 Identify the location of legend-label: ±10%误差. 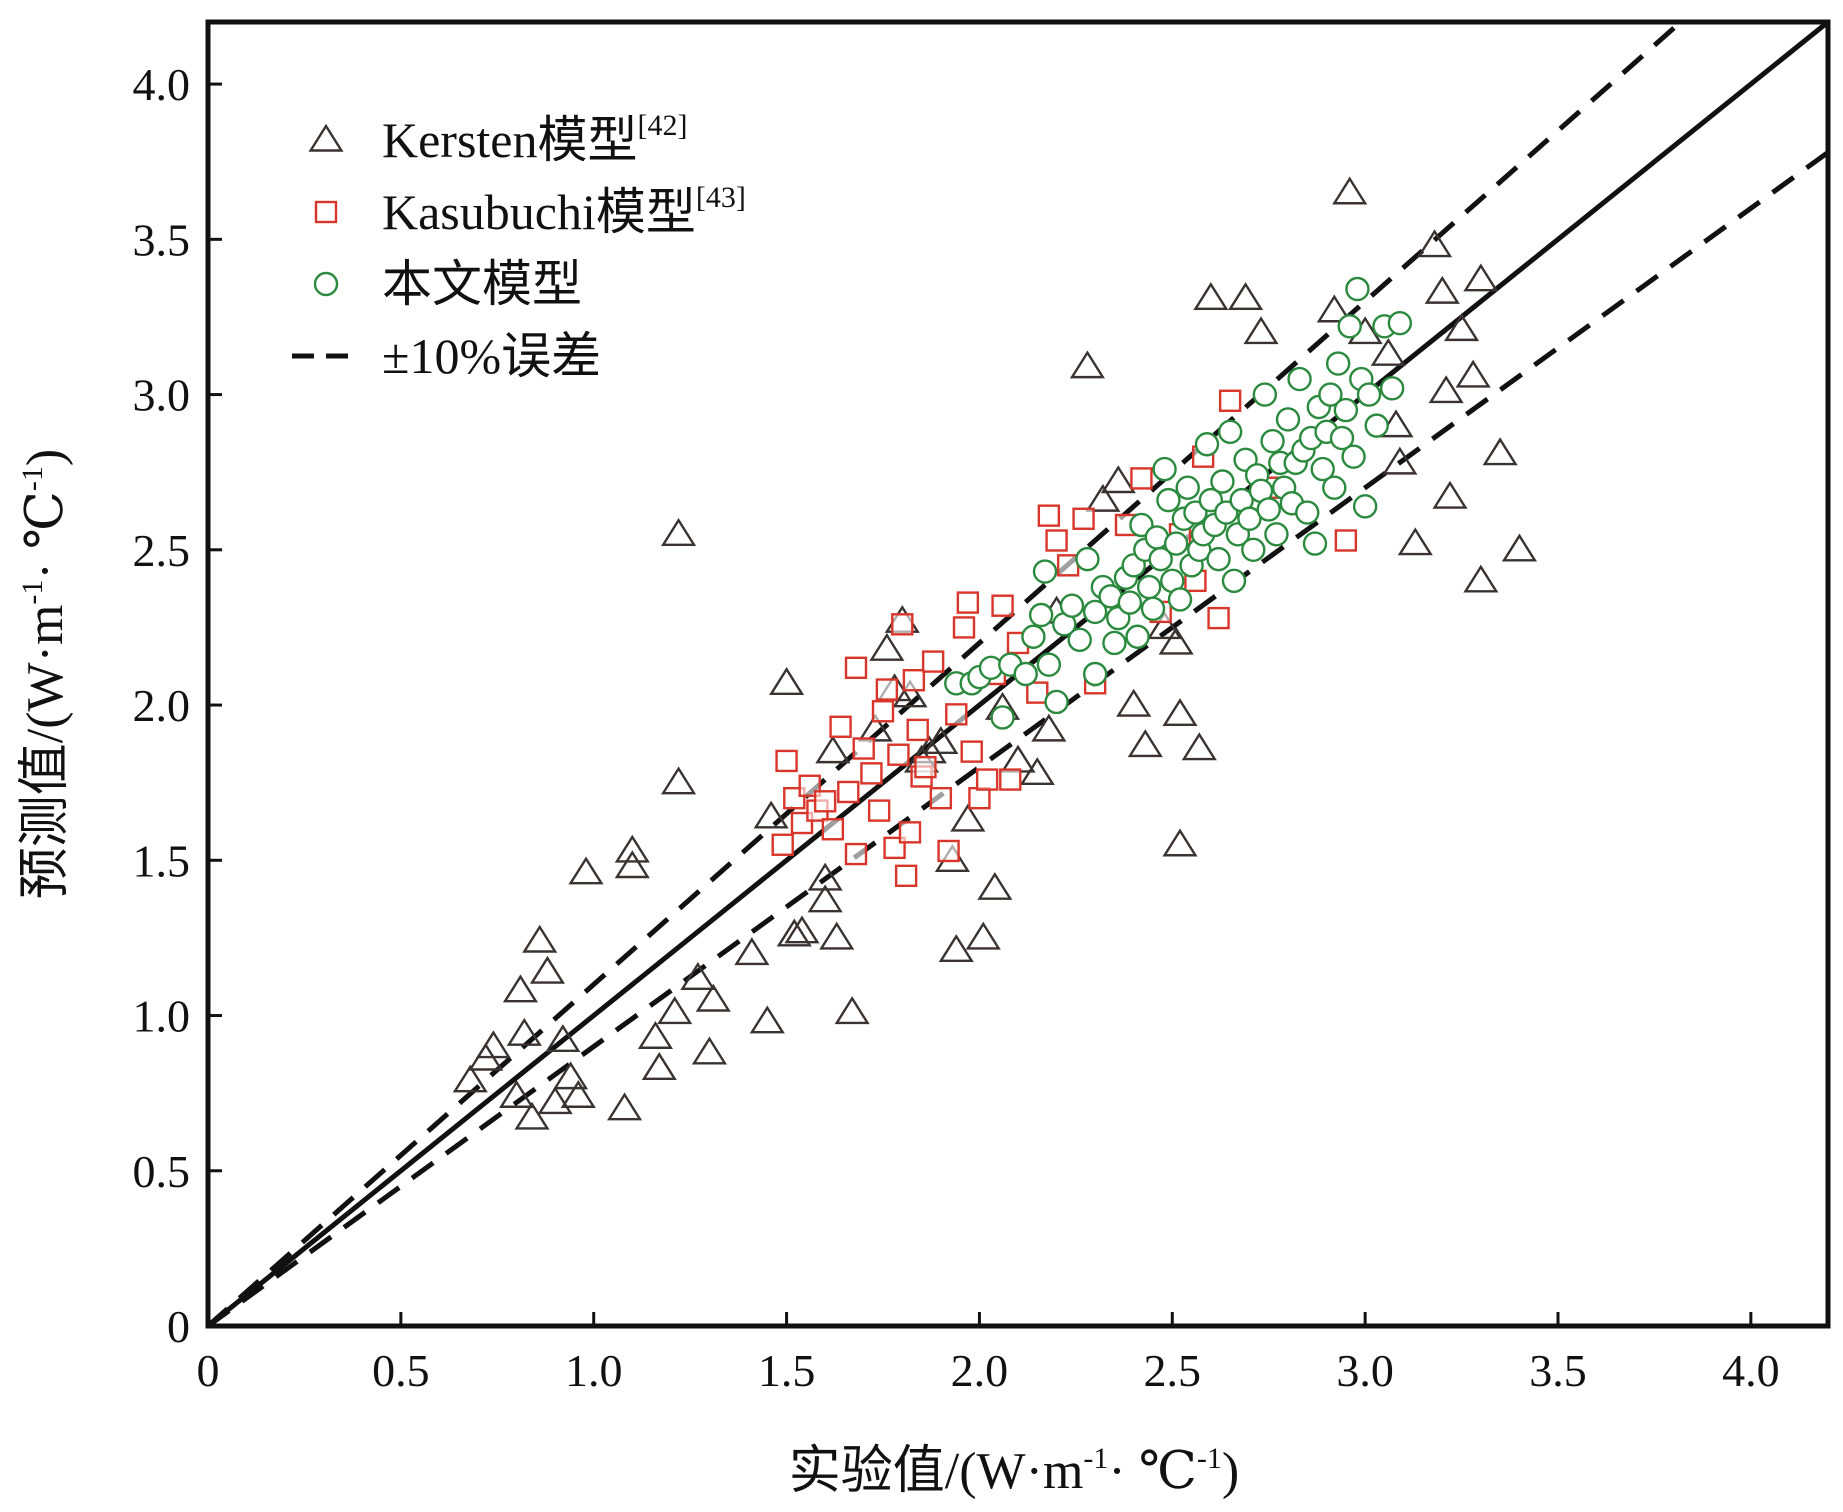
(491, 356).